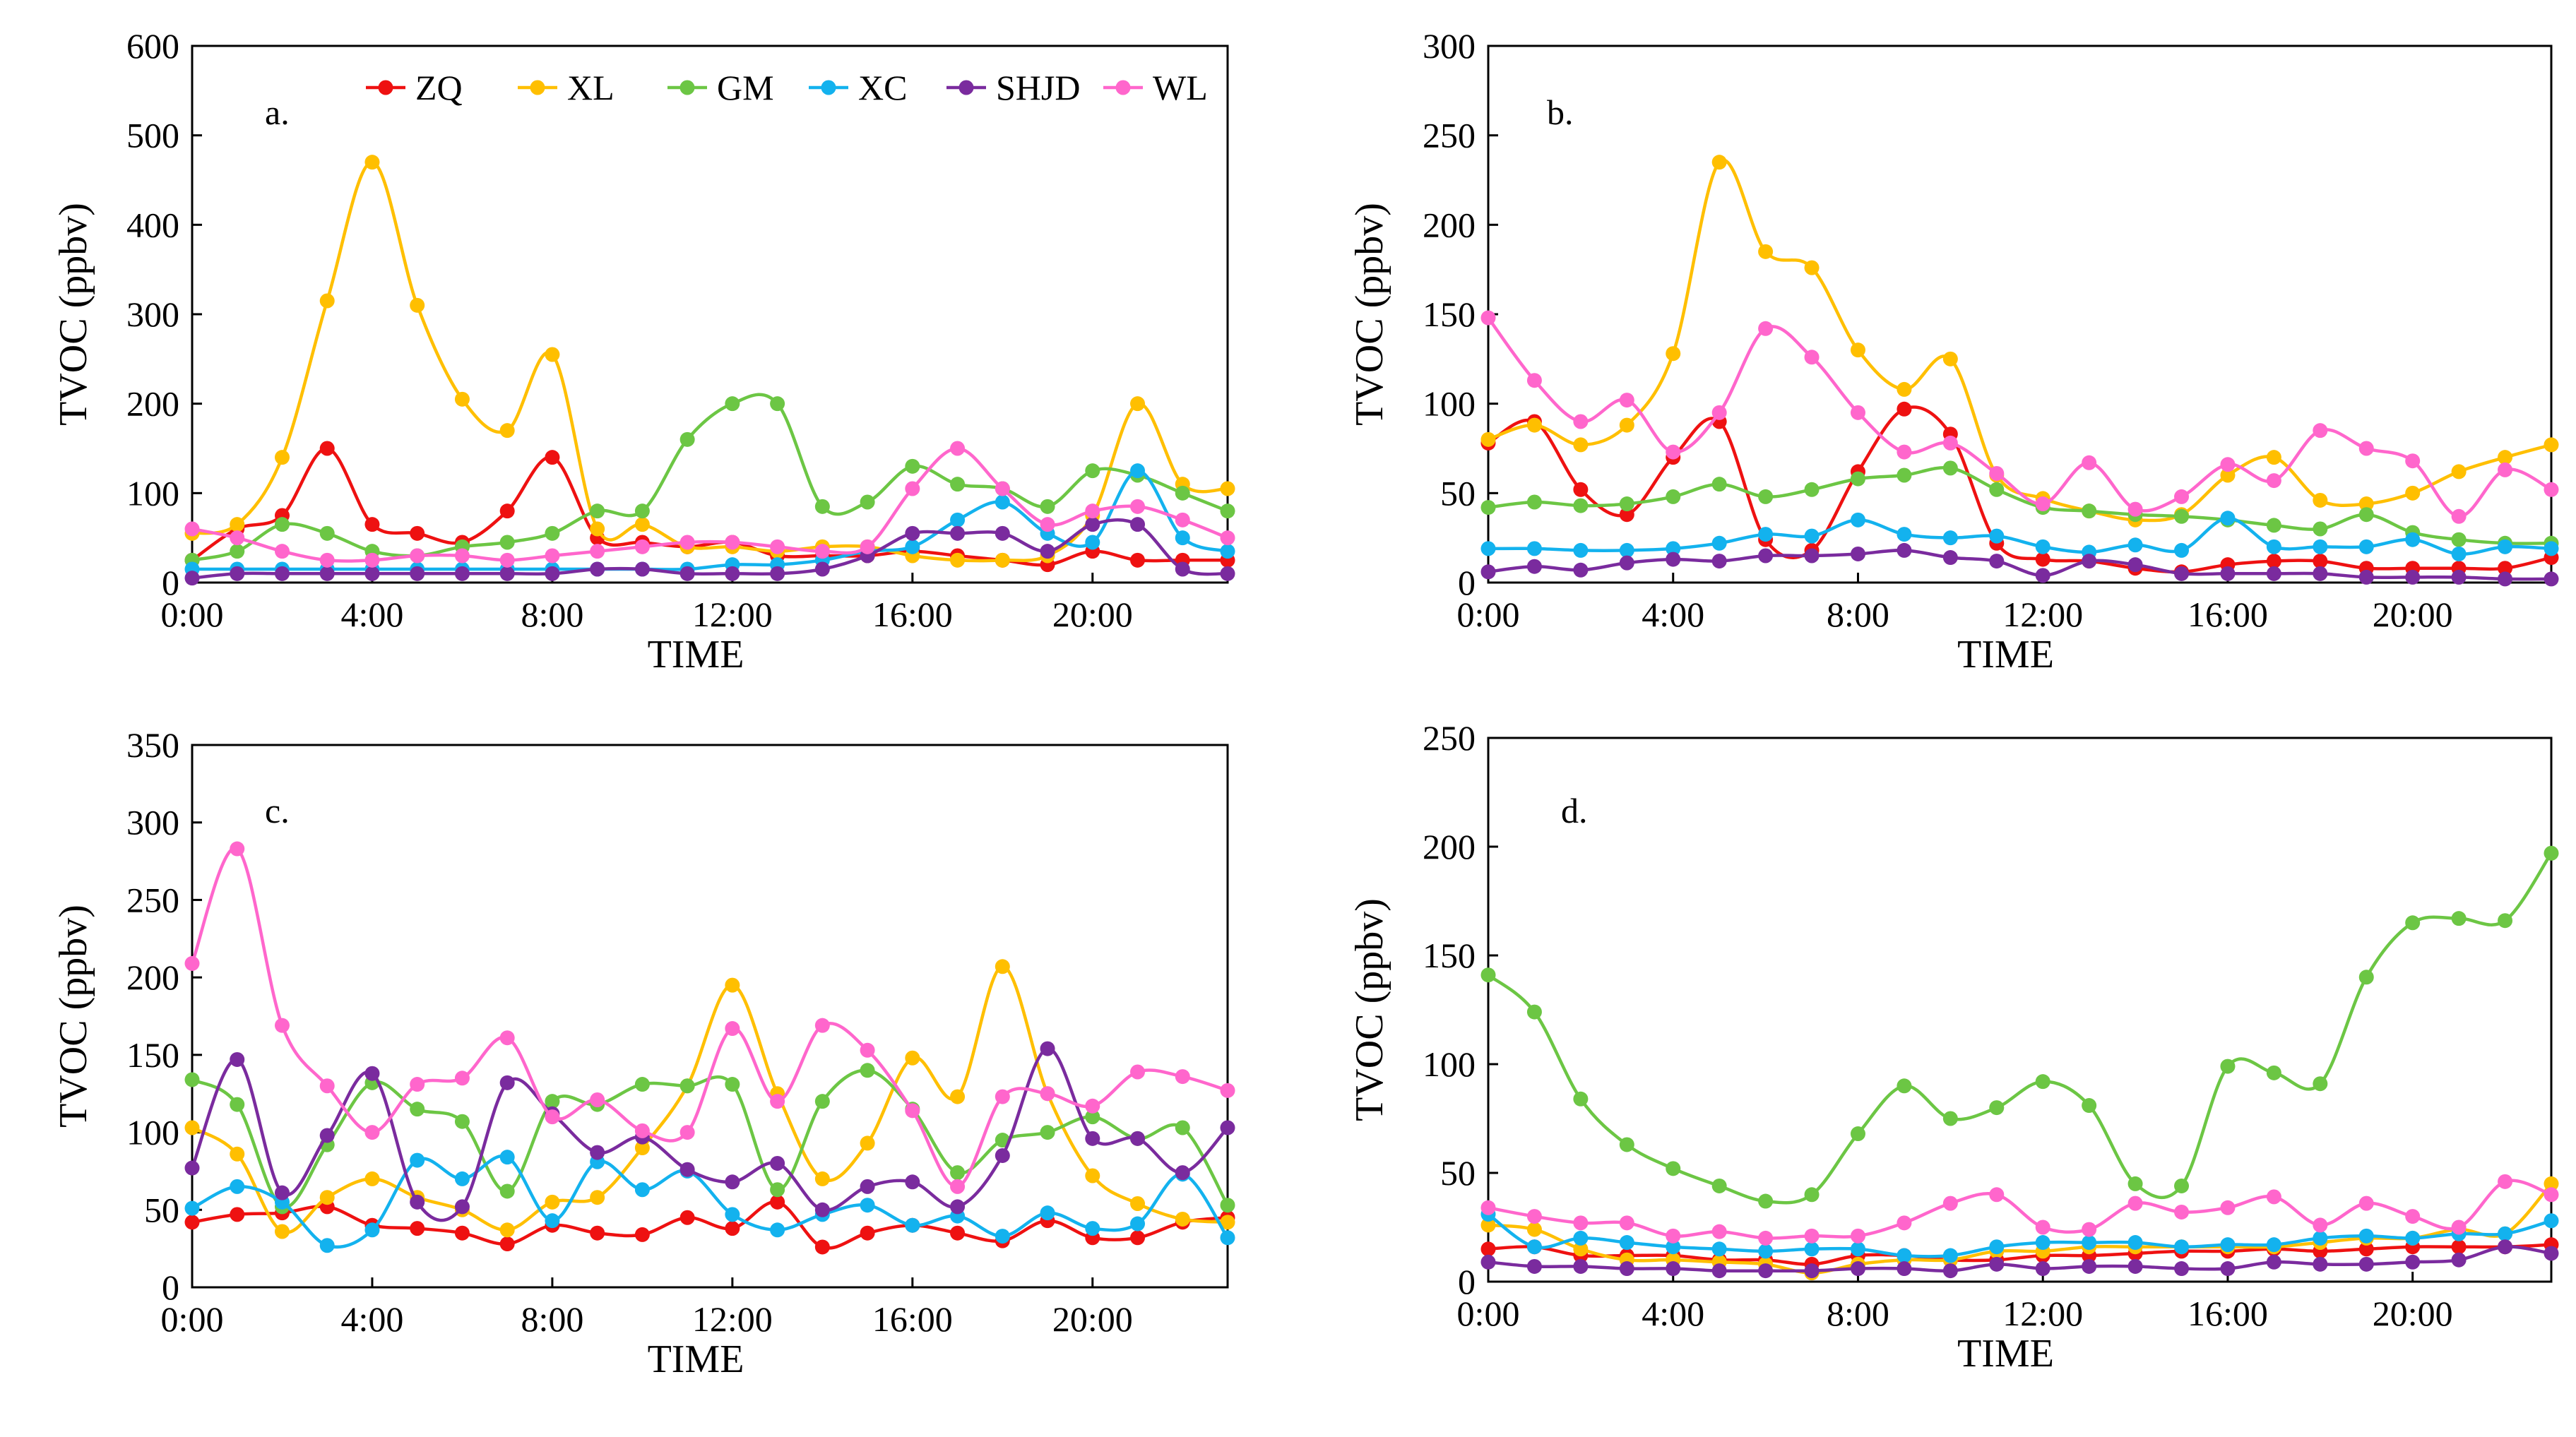  I want to click on panel-label: d., so click(1574, 811).